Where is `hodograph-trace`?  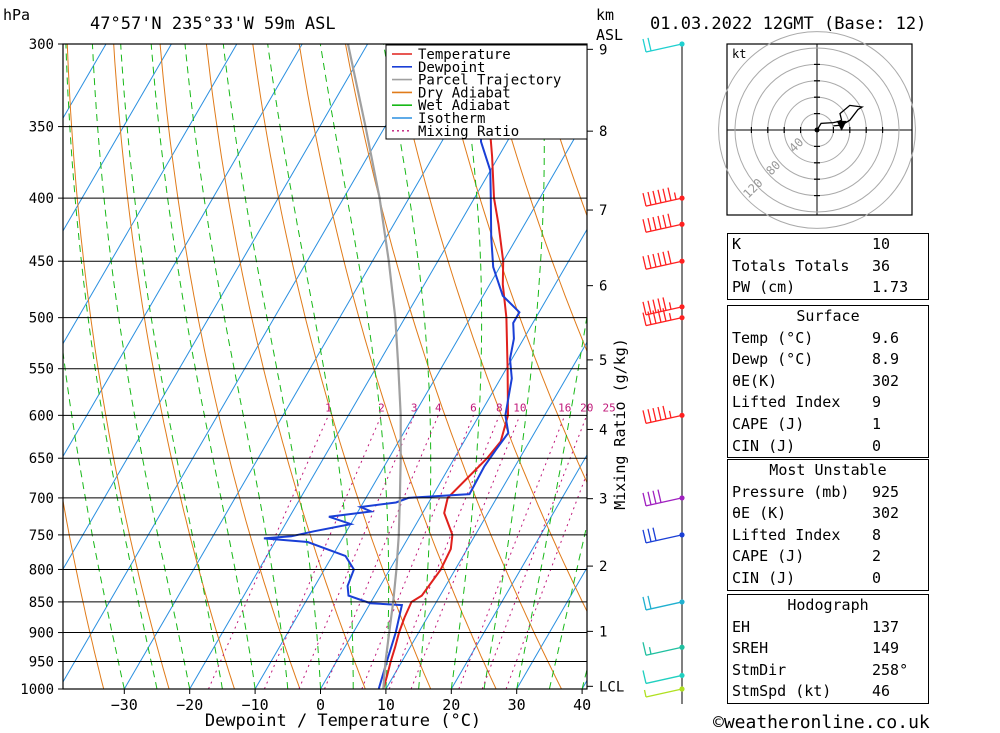 hodograph-trace is located at coordinates (840, 117).